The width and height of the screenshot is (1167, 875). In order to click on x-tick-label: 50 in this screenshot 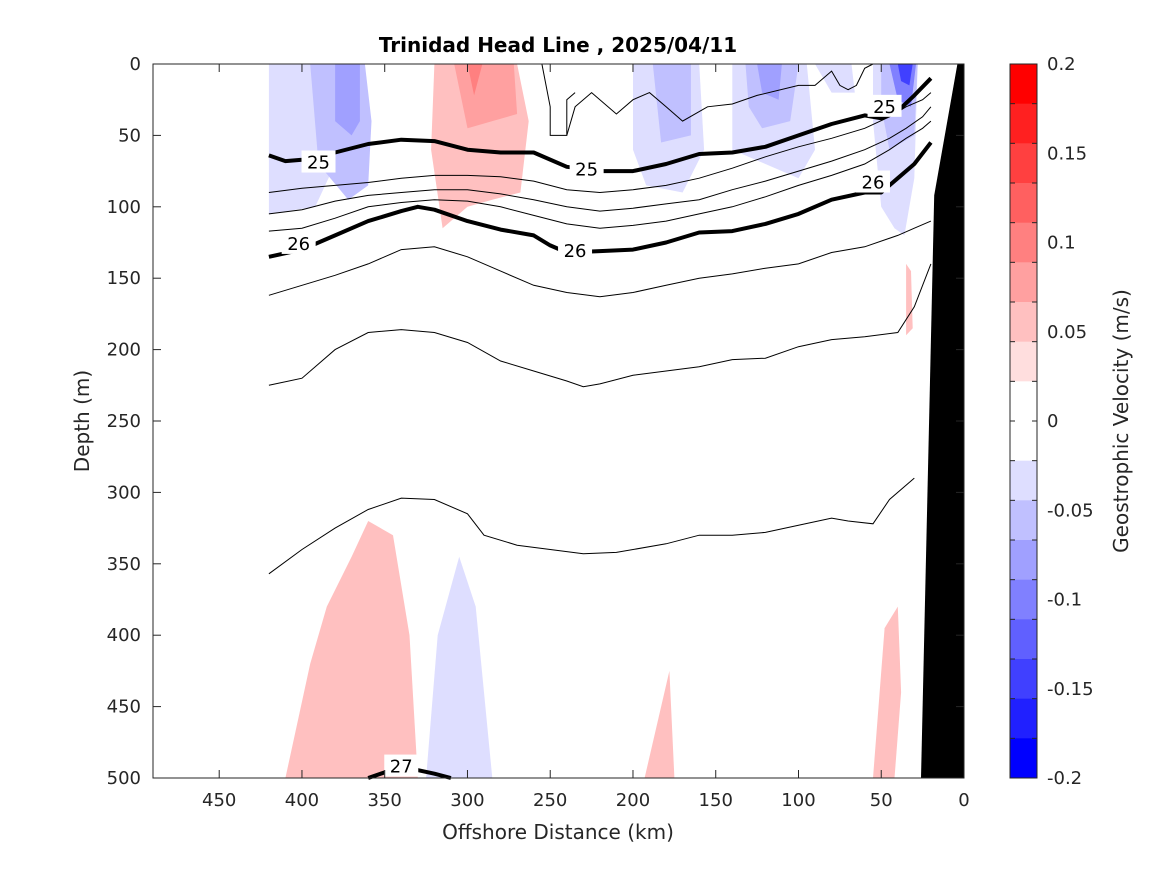, I will do `click(881, 800)`.